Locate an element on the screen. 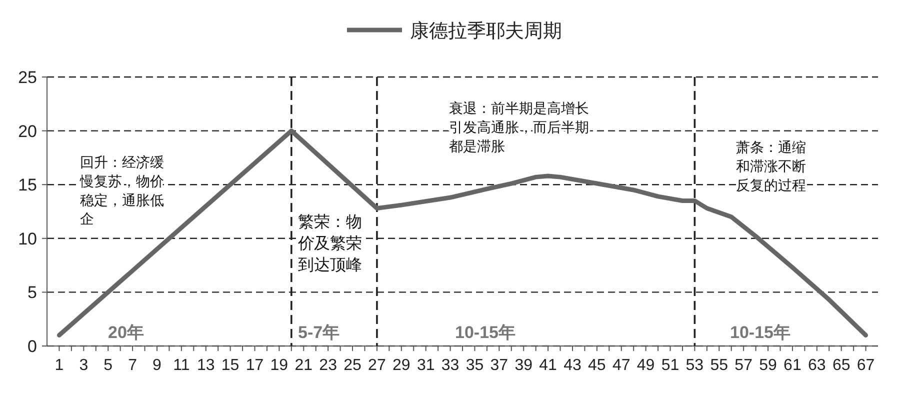  x-tick-label: 45 is located at coordinates (597, 365).